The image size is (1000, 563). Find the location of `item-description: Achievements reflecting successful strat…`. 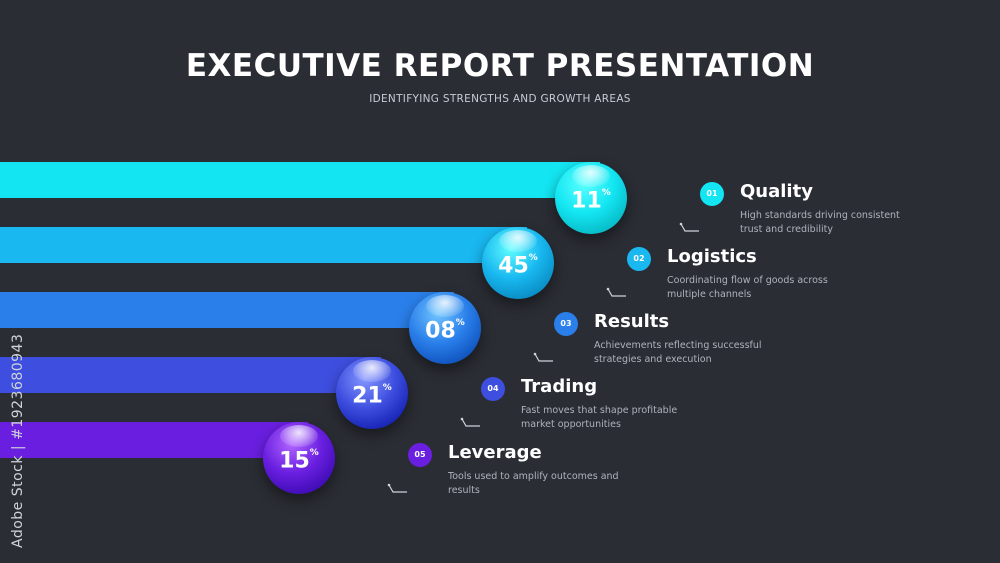

item-description: Achievements reflecting successful strat… is located at coordinates (678, 352).